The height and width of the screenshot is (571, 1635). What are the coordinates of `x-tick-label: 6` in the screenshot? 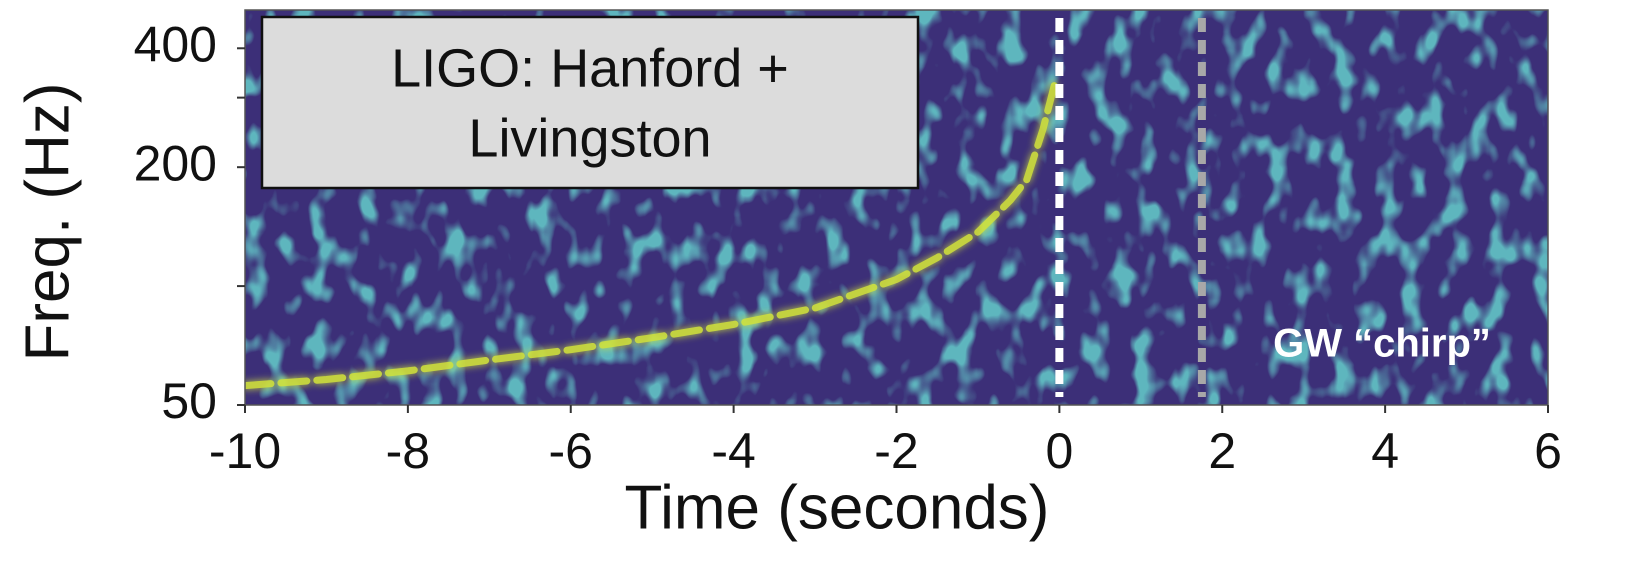 It's located at (1548, 451).